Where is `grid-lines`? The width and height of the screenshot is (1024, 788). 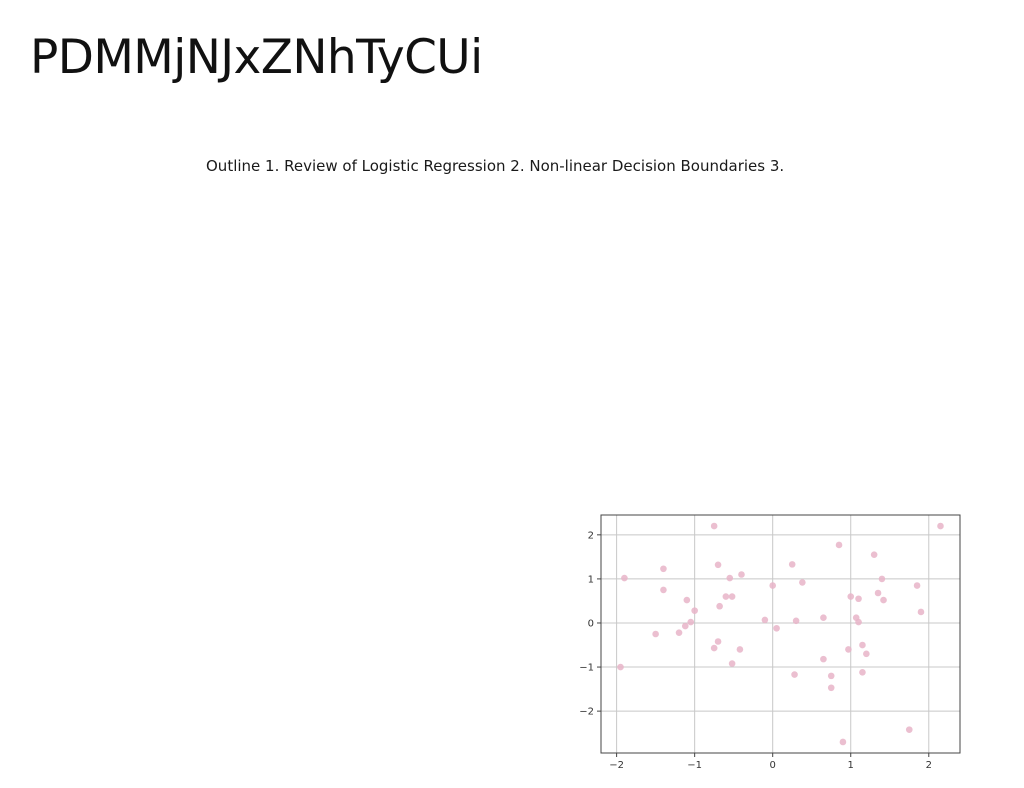
grid-lines is located at coordinates (780, 634).